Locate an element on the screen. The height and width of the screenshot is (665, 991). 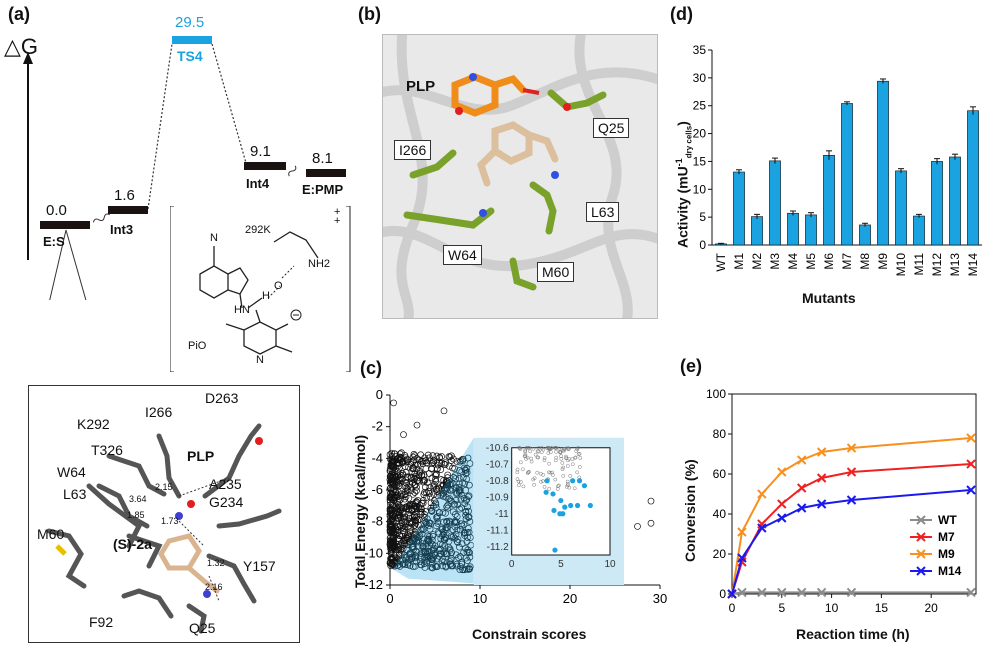
level-bar-es is located at coordinates (65, 225).